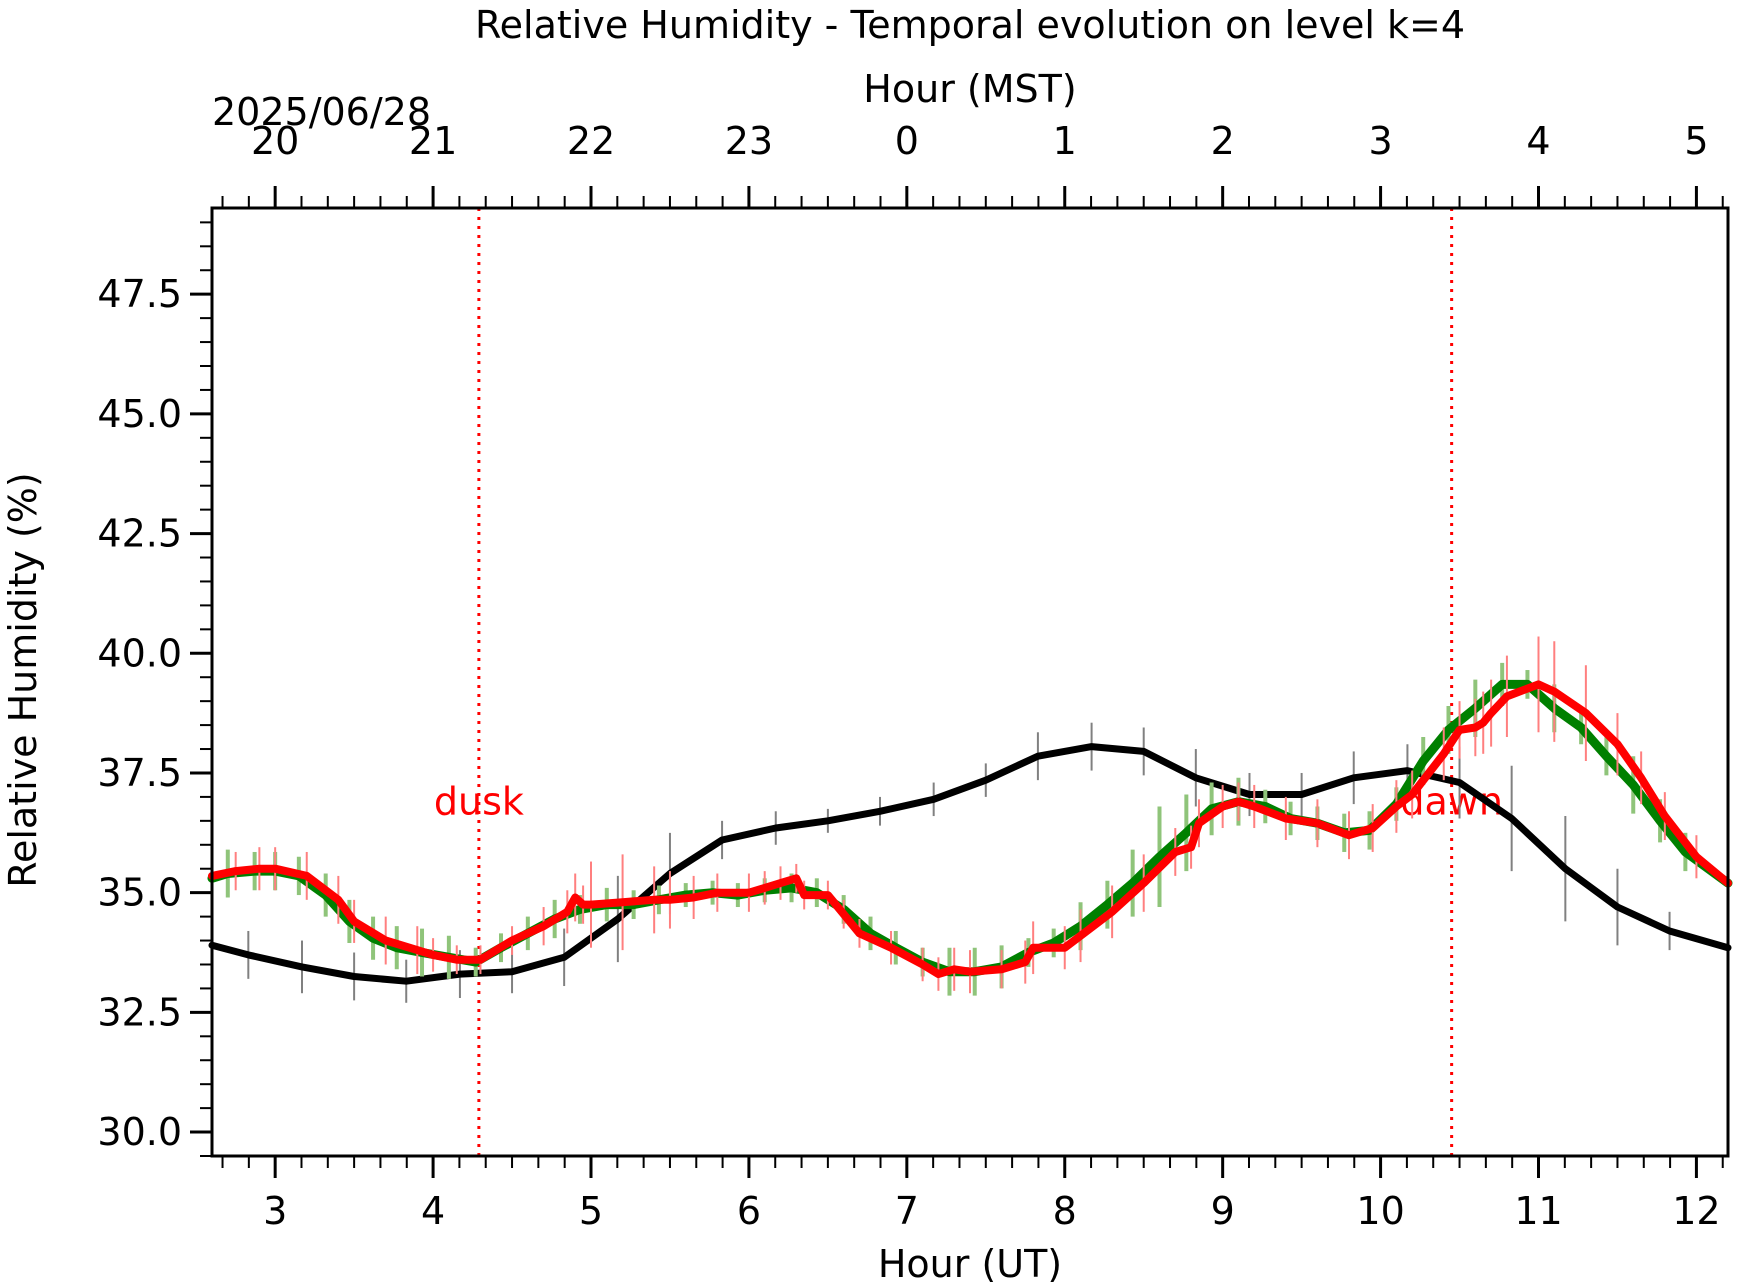  What do you see at coordinates (1538, 1211) in the screenshot?
I see `x-tick-label: 11` at bounding box center [1538, 1211].